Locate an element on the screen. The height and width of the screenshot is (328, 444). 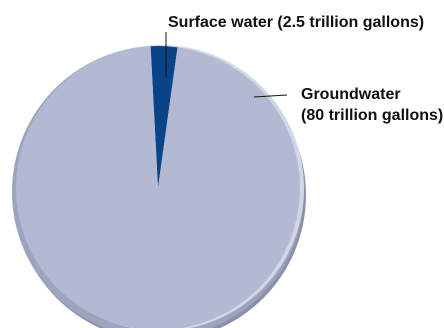
slice-label-groundwater-line-1: Groundwater is located at coordinates (351, 94).